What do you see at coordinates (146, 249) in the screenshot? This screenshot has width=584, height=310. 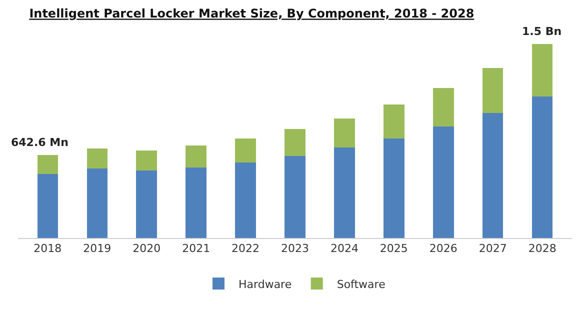 I see `x-tick-label: 2020` at bounding box center [146, 249].